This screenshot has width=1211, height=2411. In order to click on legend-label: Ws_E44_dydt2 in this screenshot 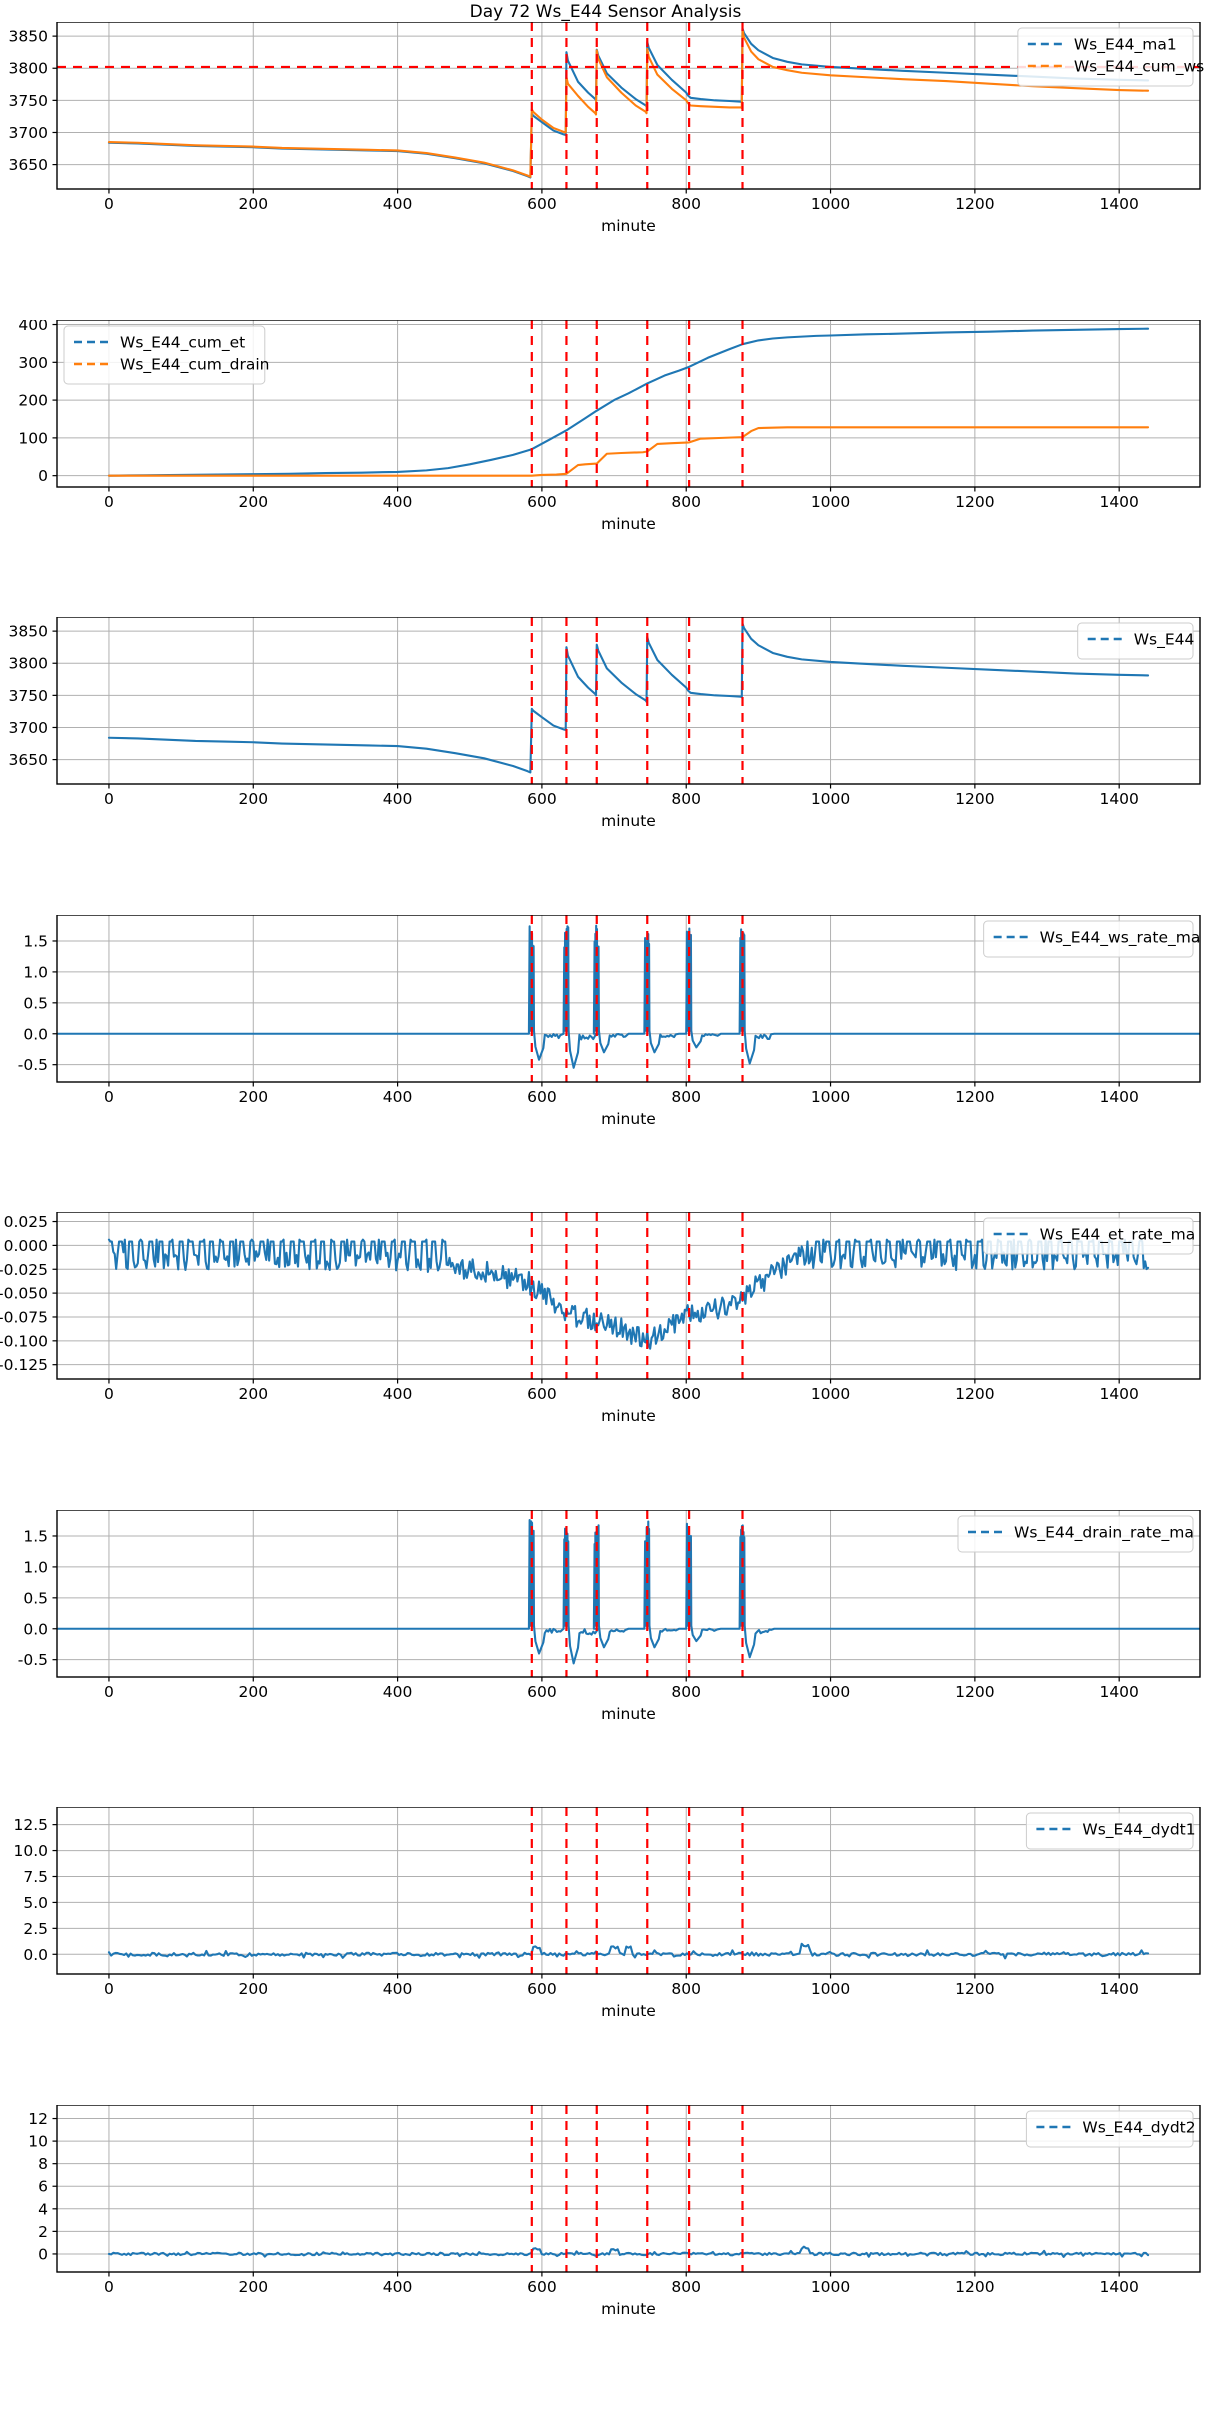, I will do `click(1138, 2127)`.